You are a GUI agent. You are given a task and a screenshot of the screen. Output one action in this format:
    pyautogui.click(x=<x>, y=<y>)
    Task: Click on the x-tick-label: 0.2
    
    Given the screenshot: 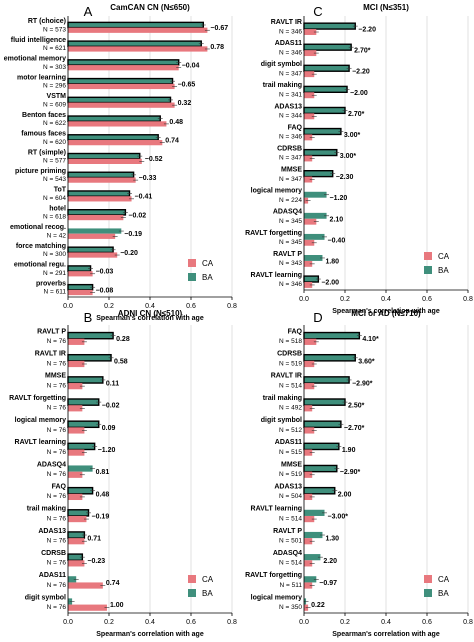 What is the action you would take?
    pyautogui.click(x=345, y=622)
    